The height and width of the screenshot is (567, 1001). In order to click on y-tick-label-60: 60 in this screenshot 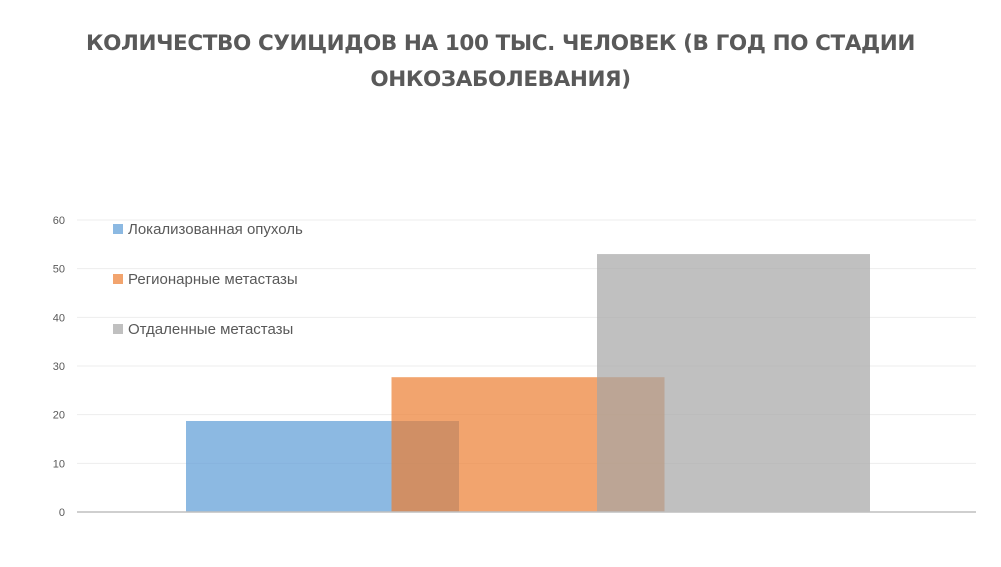, I will do `click(59, 221)`.